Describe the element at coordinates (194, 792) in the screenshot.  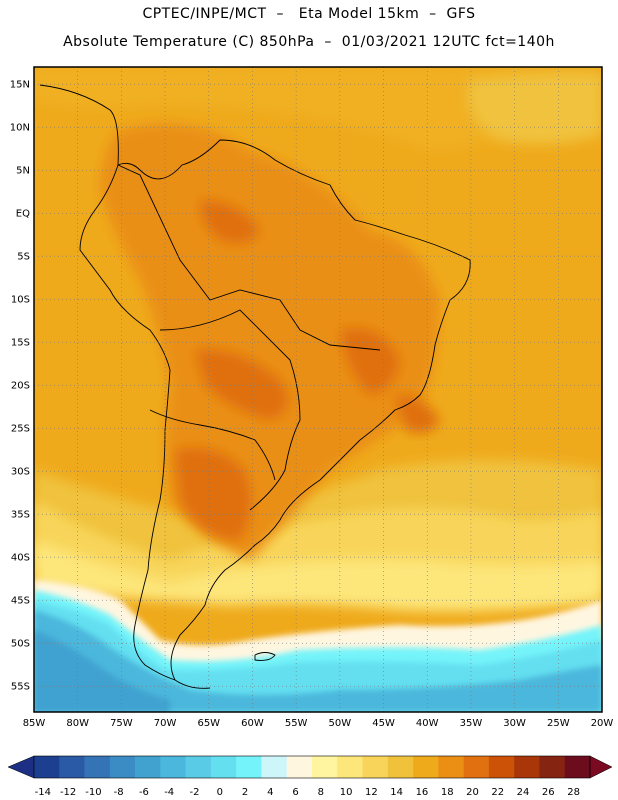
I see `colorbar-tick-label: -2` at that location.